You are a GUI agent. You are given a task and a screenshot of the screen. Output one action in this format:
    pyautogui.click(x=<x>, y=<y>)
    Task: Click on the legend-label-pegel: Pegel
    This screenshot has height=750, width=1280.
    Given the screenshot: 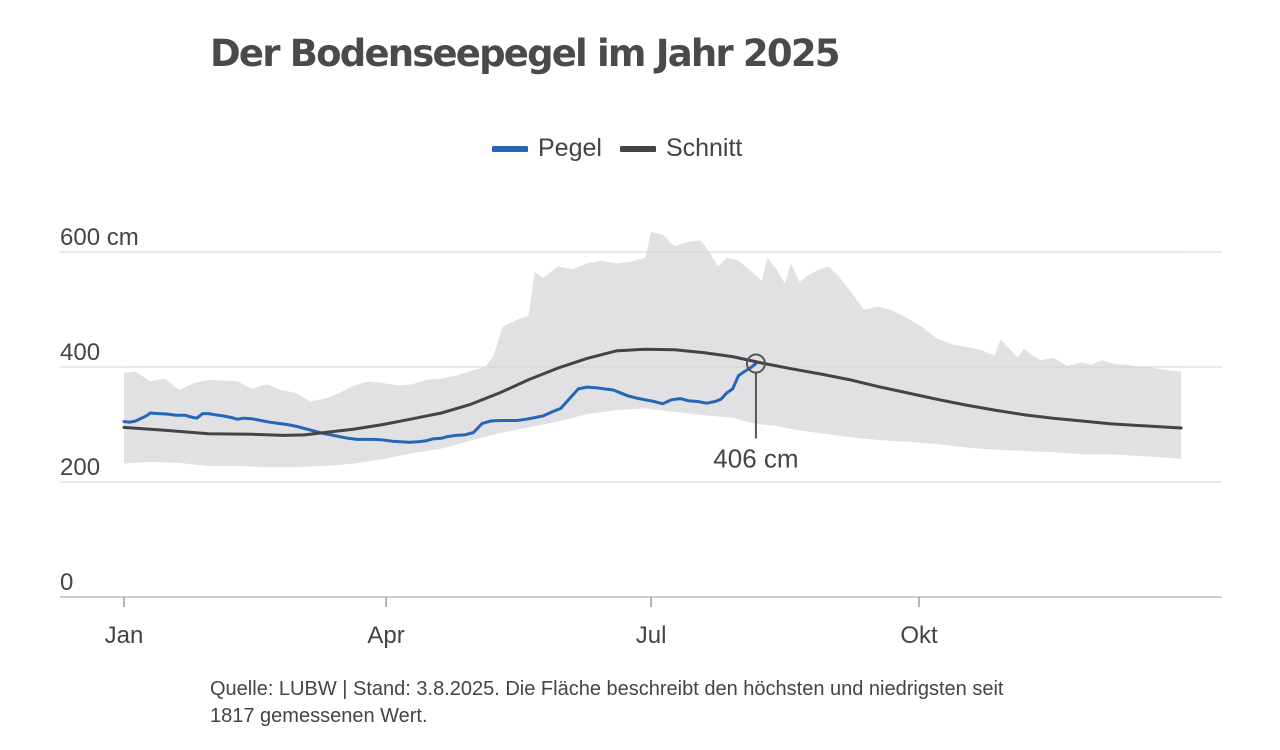 What is the action you would take?
    pyautogui.click(x=570, y=148)
    